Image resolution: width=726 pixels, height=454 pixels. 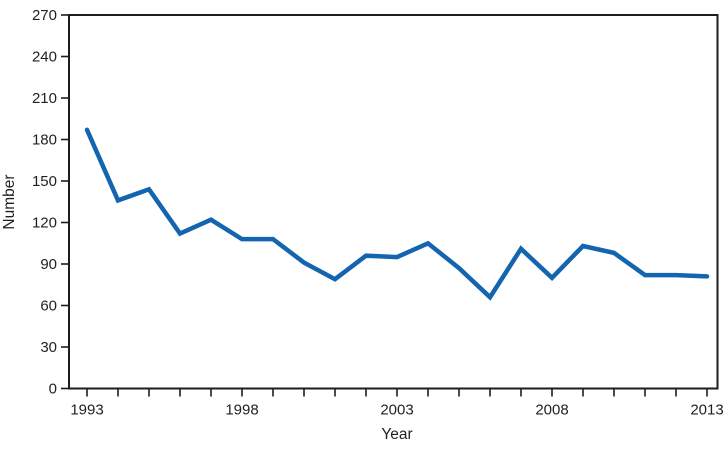 What do you see at coordinates (44, 57) in the screenshot?
I see `y-tick-label: 240` at bounding box center [44, 57].